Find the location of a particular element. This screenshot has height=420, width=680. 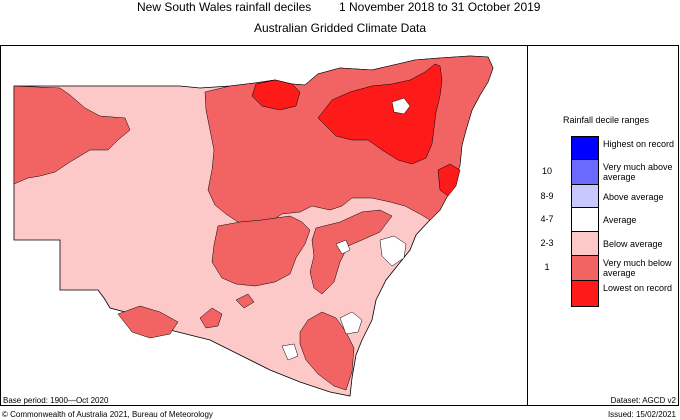

region-average-pocket-coast is located at coordinates (393, 251).